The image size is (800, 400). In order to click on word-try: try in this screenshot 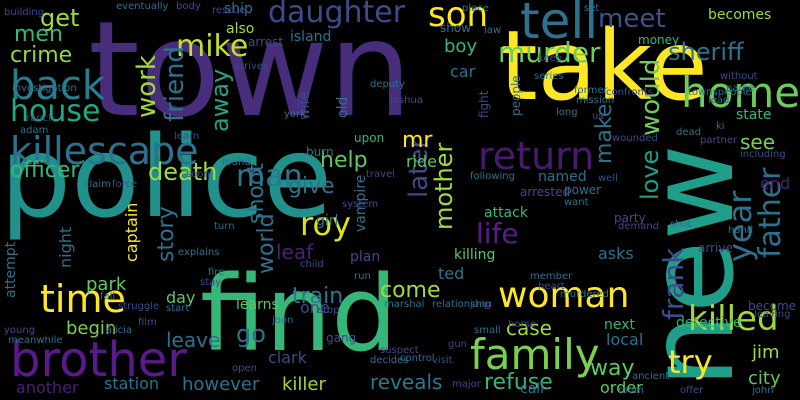, I will do `click(690, 362)`.